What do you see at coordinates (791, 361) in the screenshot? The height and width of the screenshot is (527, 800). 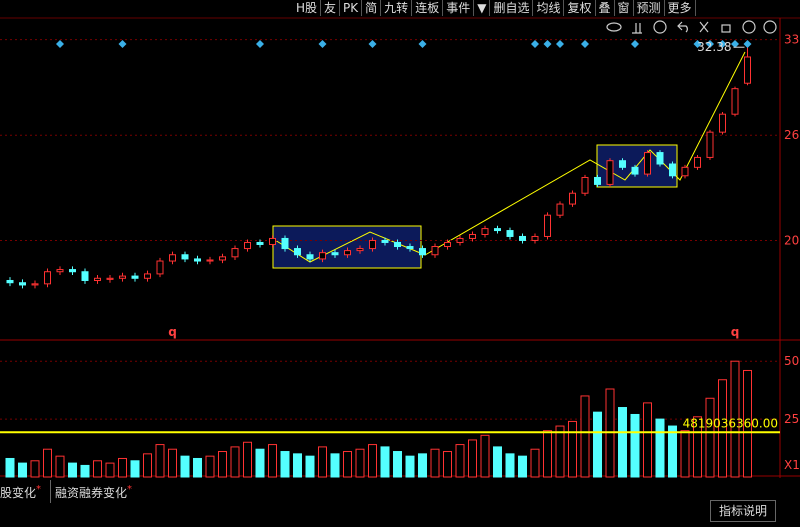 I see `y-tick-label: 50` at bounding box center [791, 361].